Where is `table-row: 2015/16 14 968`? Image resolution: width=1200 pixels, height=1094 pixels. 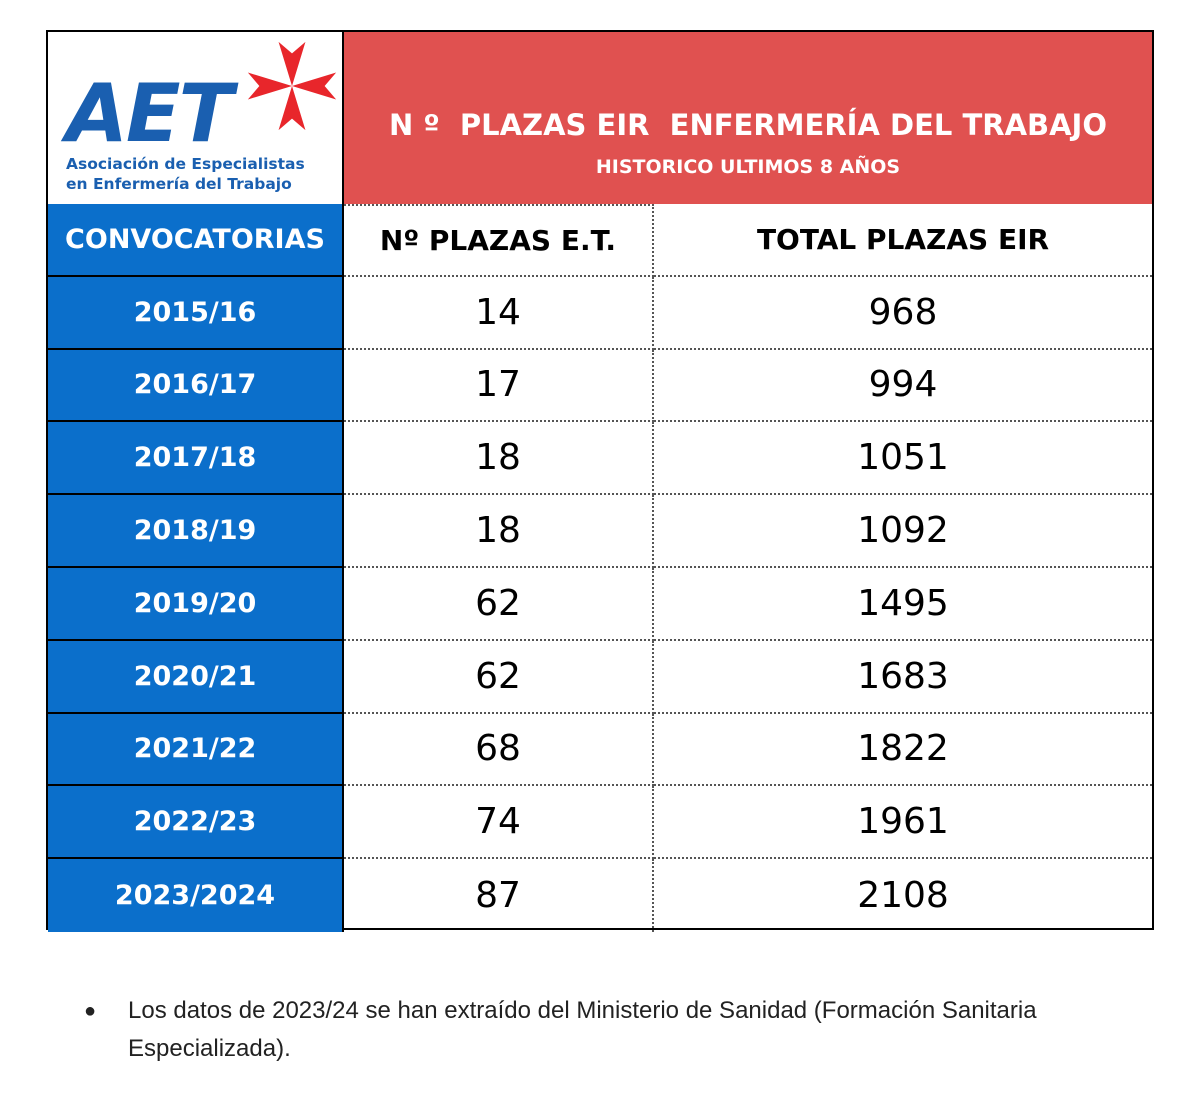 table-row: 2015/16 14 968 is located at coordinates (600, 313).